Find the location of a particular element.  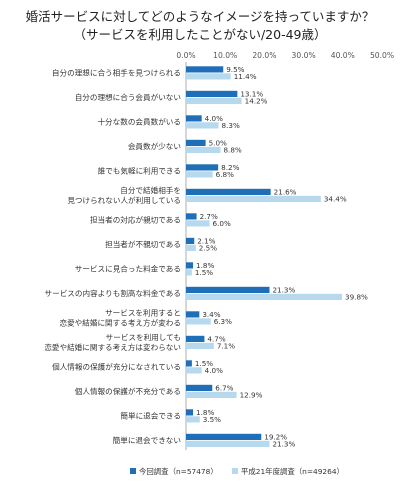

category-label: 見つけられない人が利用している is located at coordinates (124, 200).